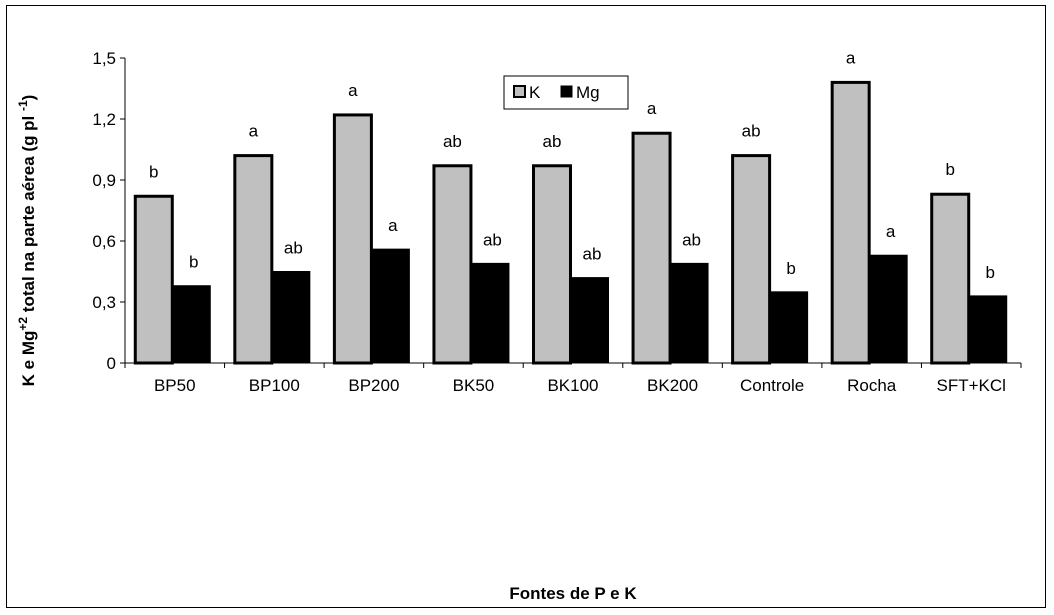 Image resolution: width=1054 pixels, height=615 pixels. I want to click on y-tick-label: 1,5, so click(104, 58).